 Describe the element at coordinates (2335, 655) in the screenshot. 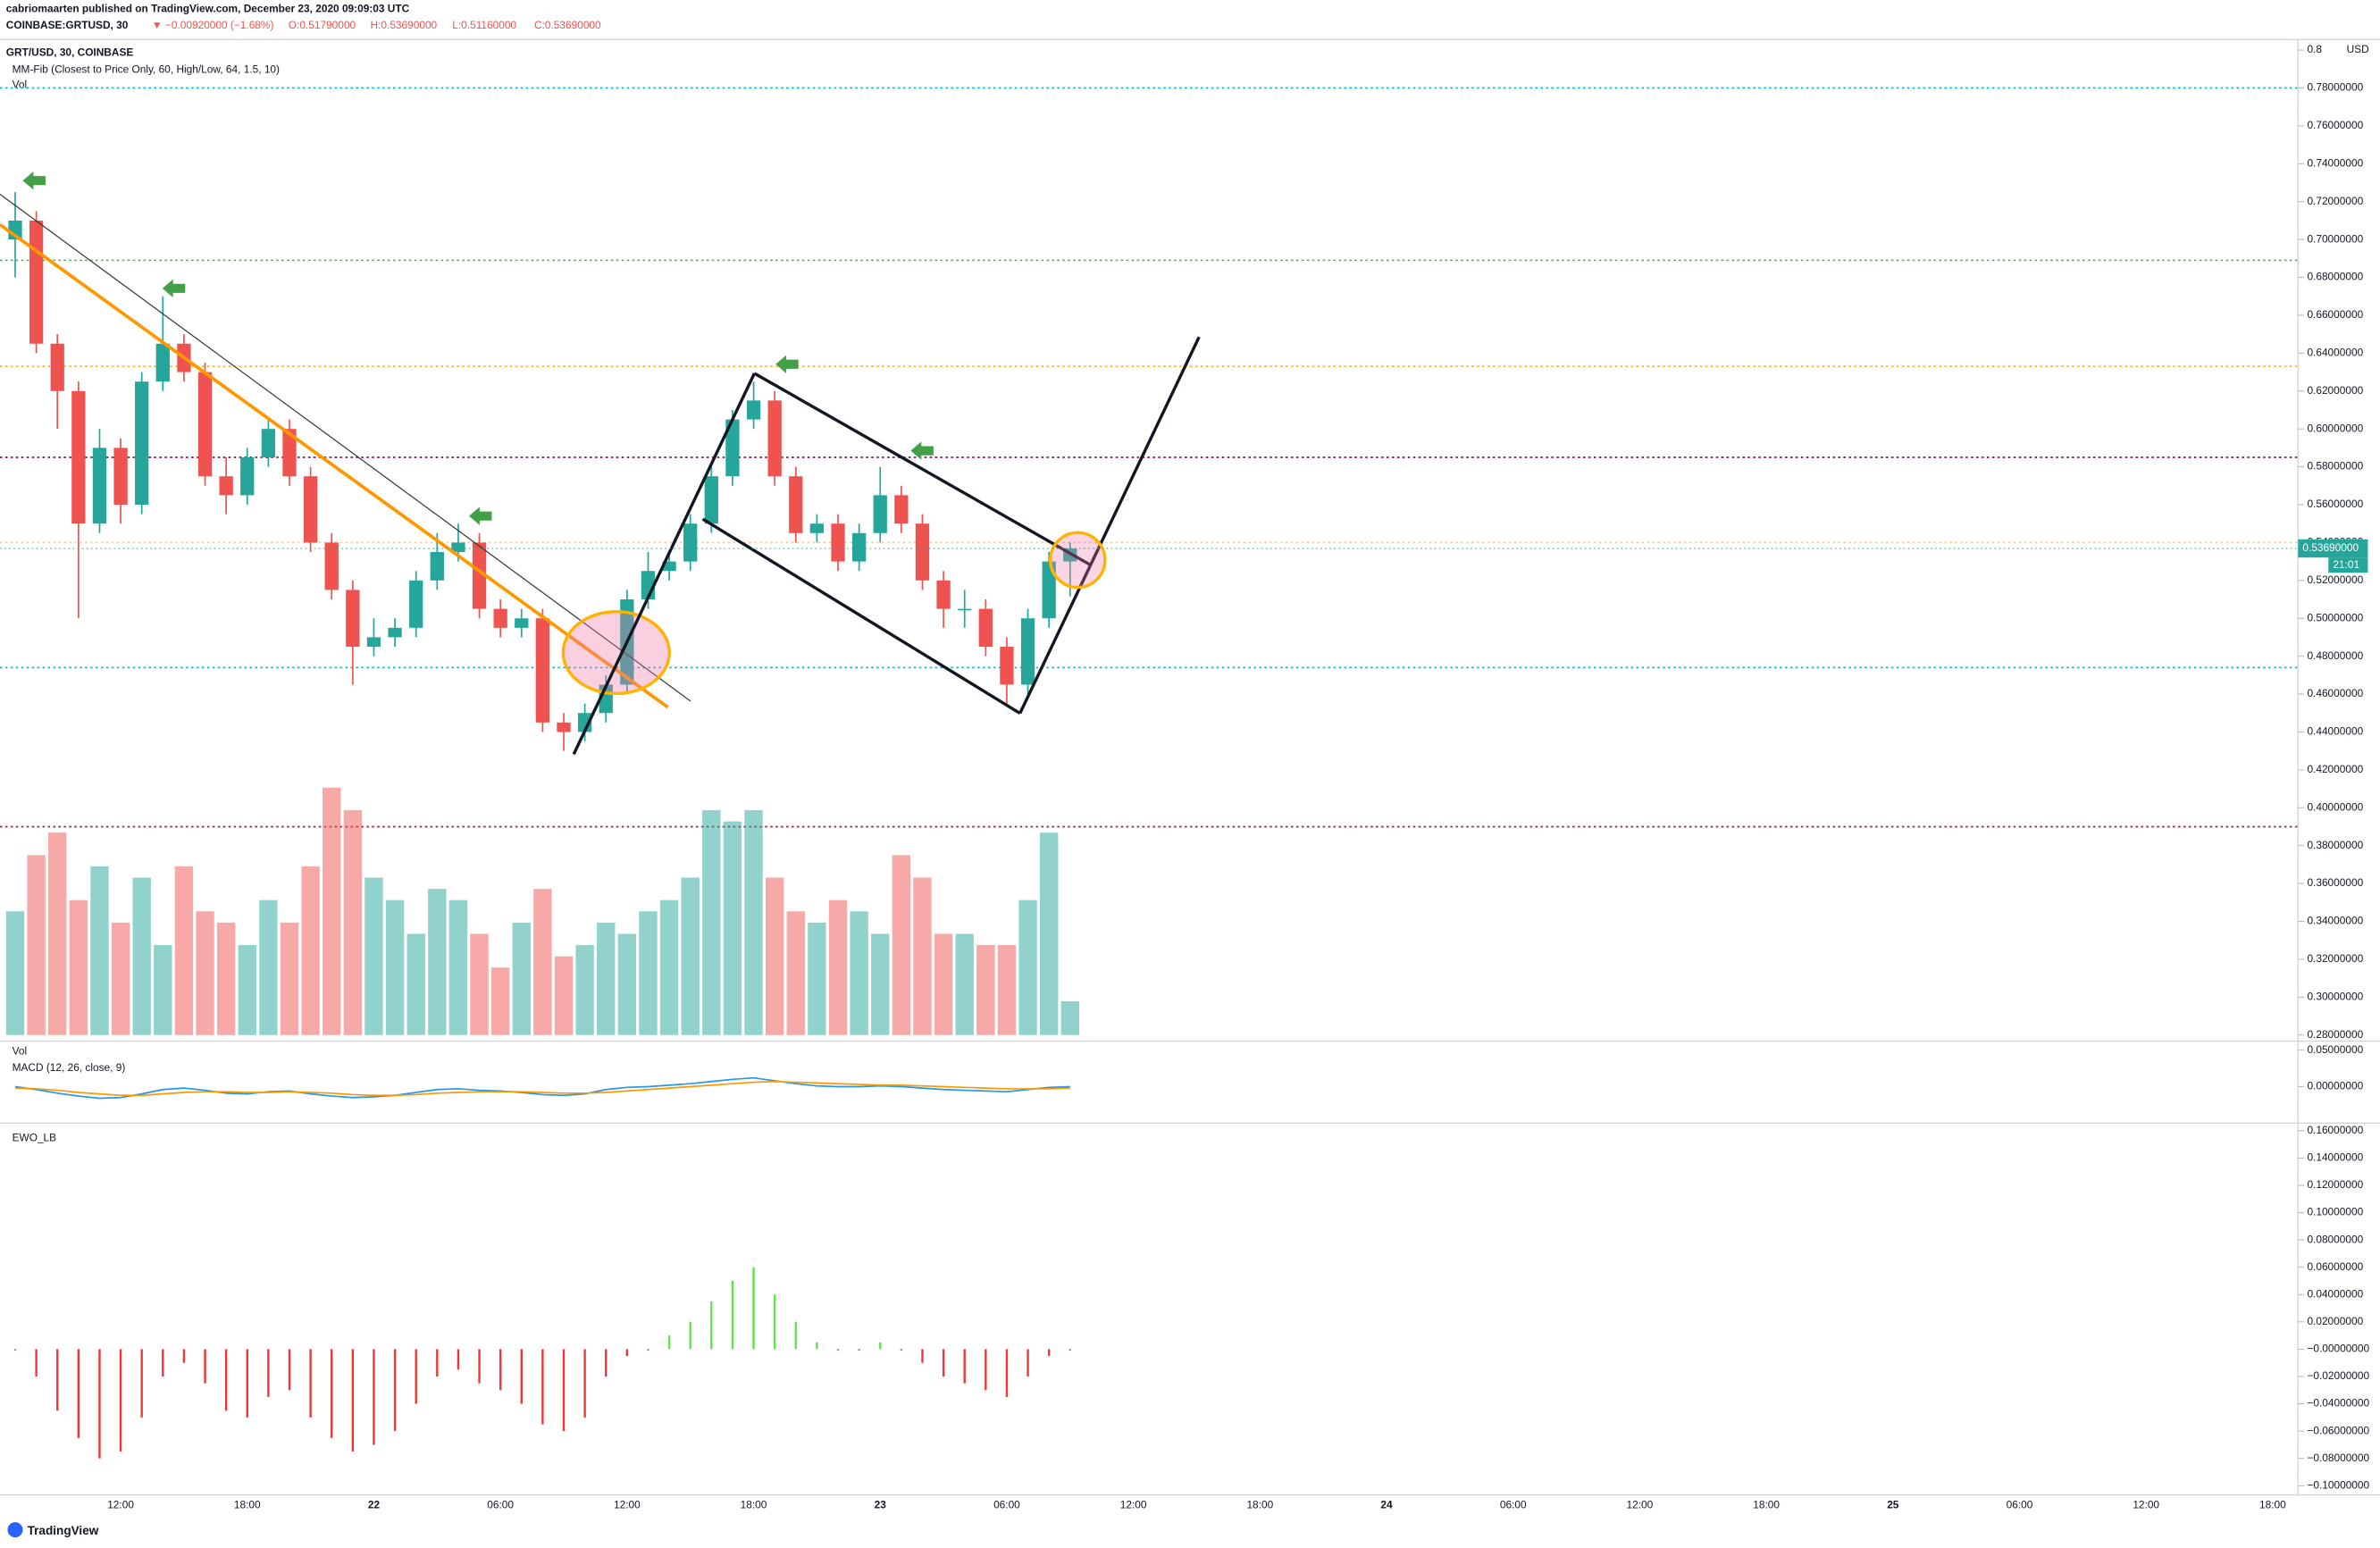

I see `y-tick-label: 0.48000000` at that location.